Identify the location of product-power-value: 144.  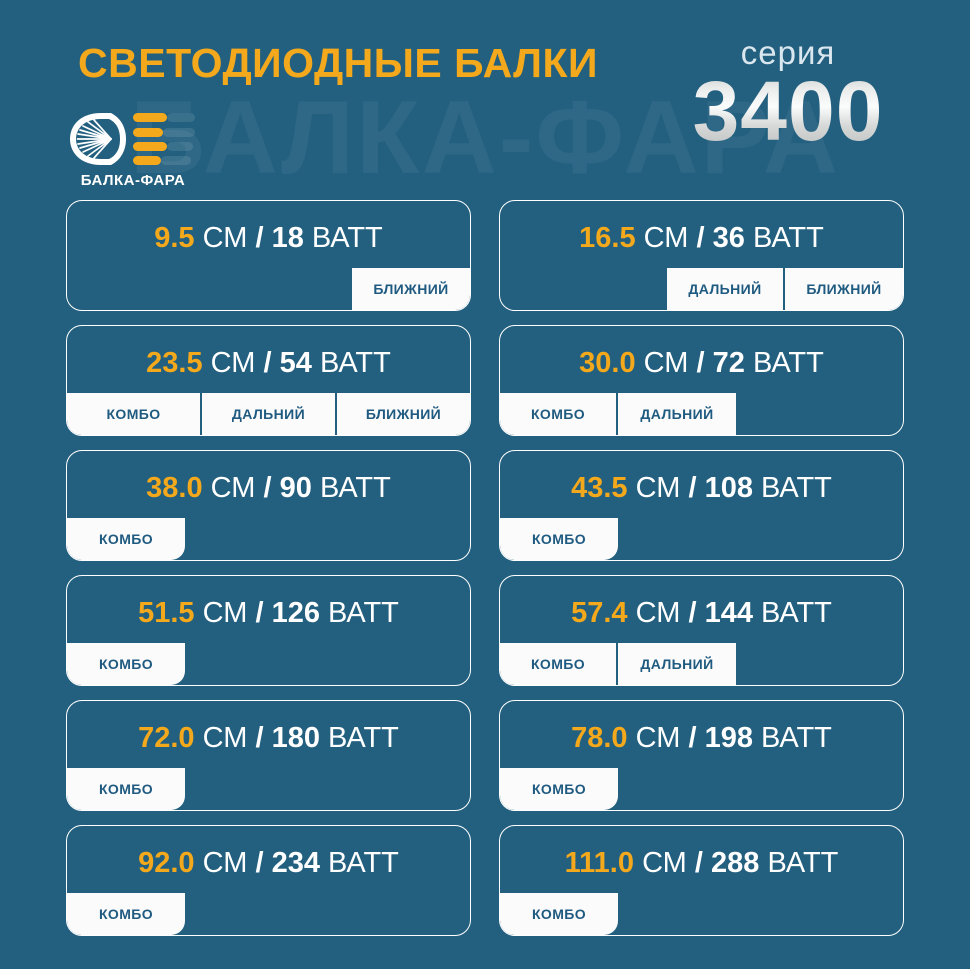
(728, 613).